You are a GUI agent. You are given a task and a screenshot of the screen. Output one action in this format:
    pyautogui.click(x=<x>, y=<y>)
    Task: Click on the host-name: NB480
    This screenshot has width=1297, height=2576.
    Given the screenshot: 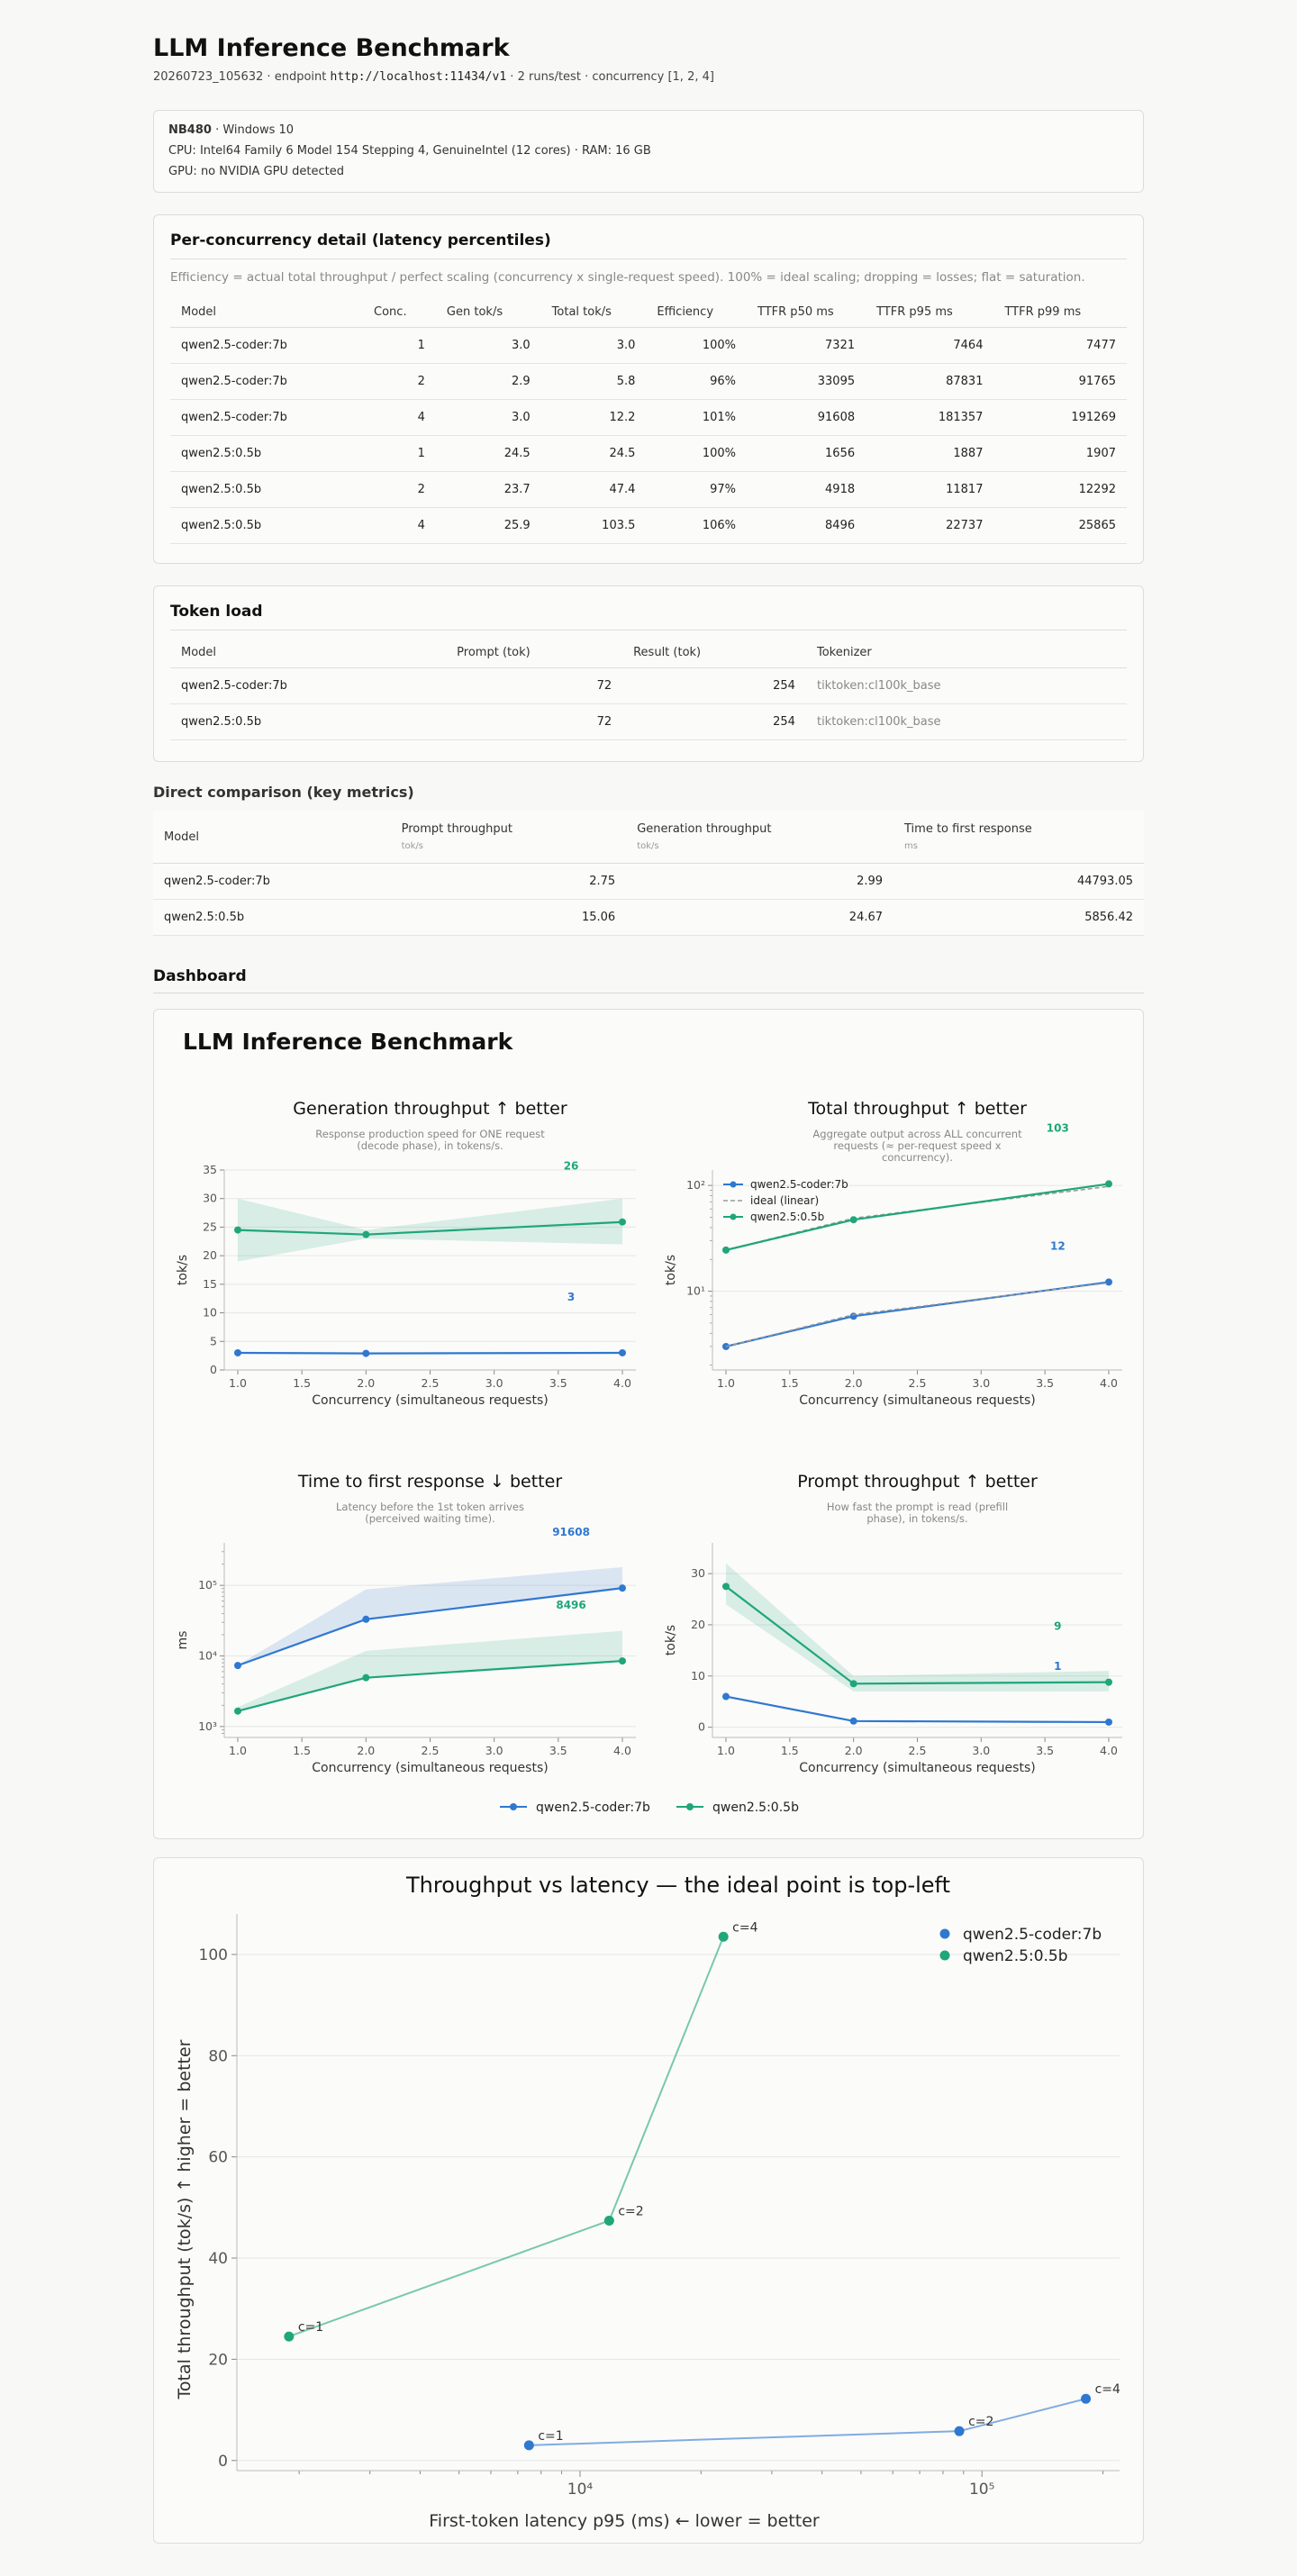 What is the action you would take?
    pyautogui.click(x=190, y=130)
    